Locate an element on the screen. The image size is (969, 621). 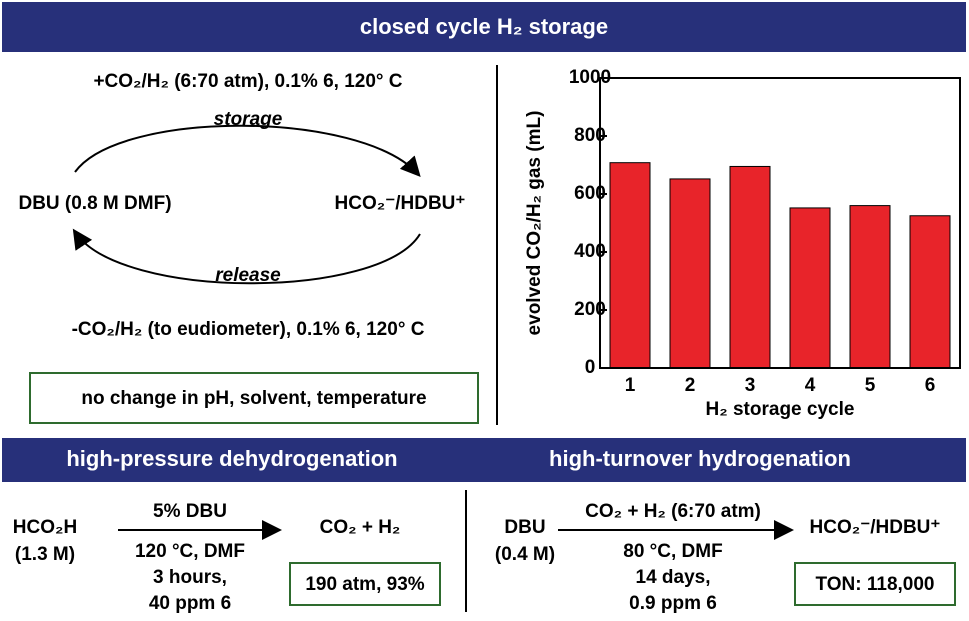
y-tick-label: 400 is located at coordinates (590, 251).